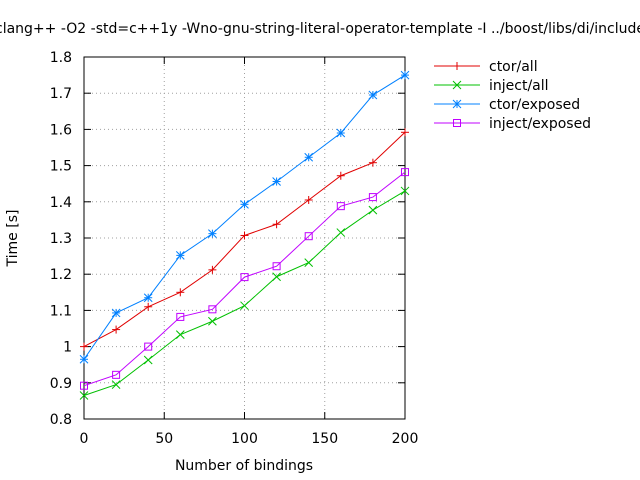 This screenshot has width=640, height=480. I want to click on legend-label-ctor-all: ctor/all, so click(513, 67).